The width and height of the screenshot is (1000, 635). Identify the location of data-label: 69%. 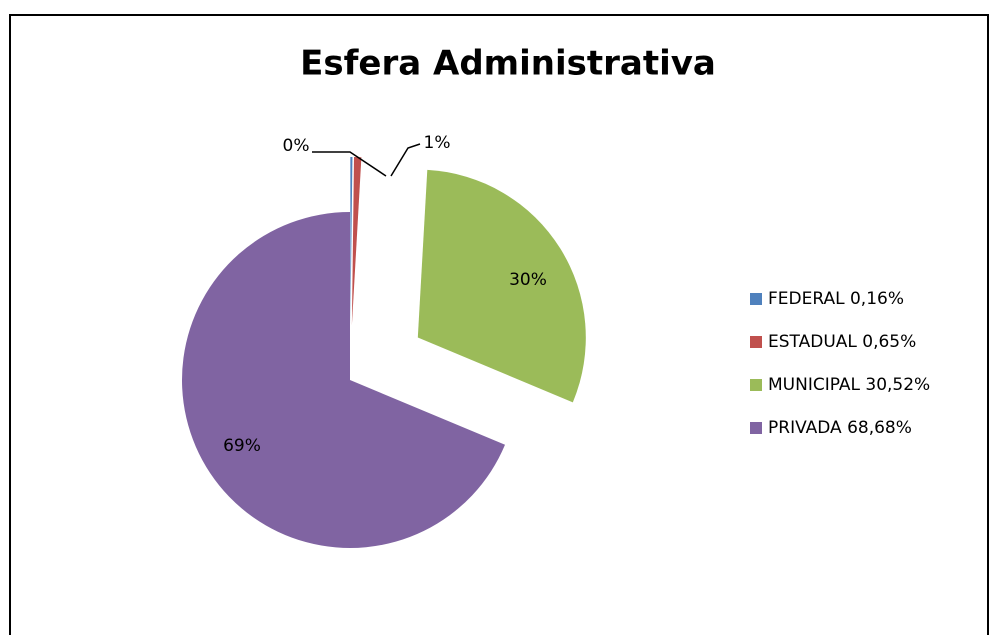
(242, 446).